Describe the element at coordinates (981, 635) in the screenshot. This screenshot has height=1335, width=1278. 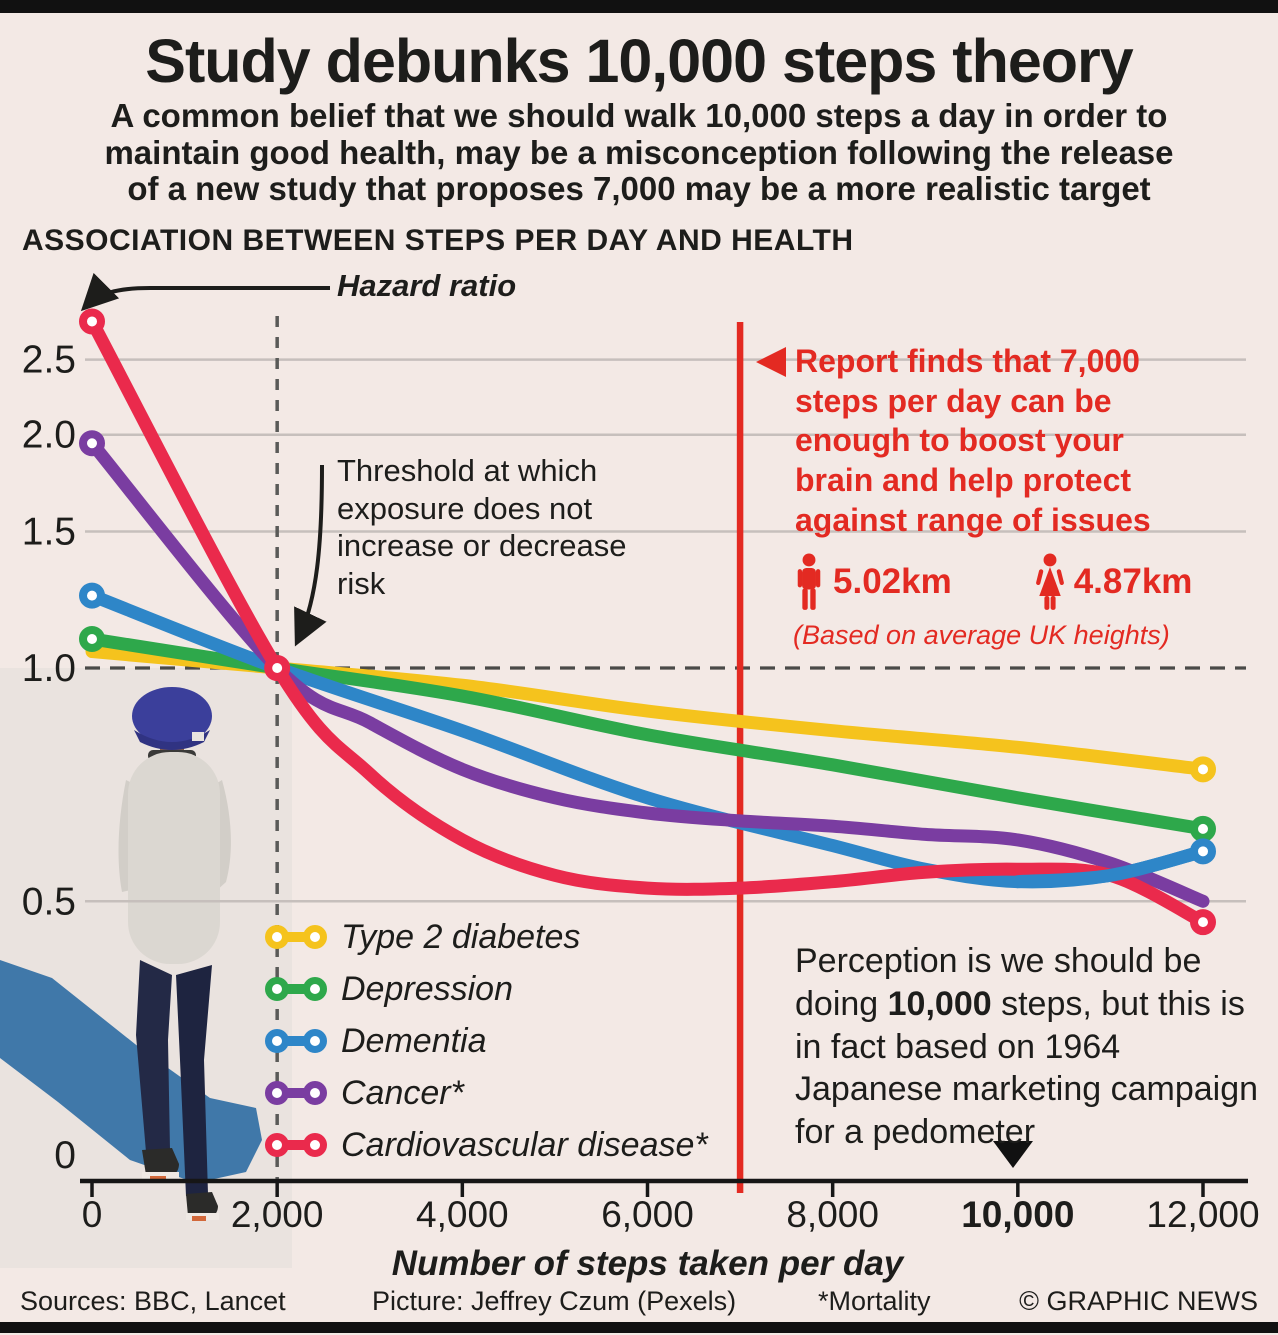
I see `uk-heights-note: (Based on average UK heights)` at that location.